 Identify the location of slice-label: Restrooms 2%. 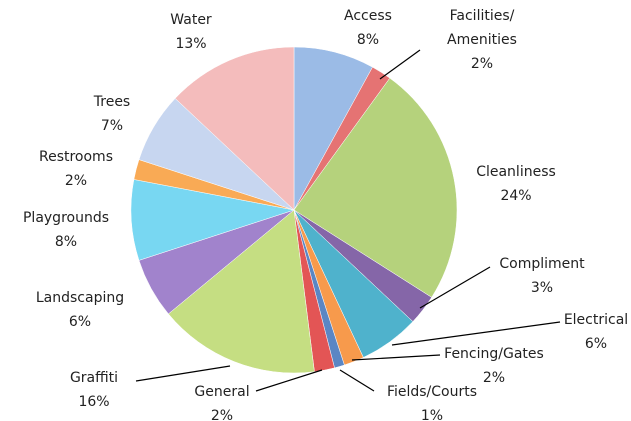
(76, 169).